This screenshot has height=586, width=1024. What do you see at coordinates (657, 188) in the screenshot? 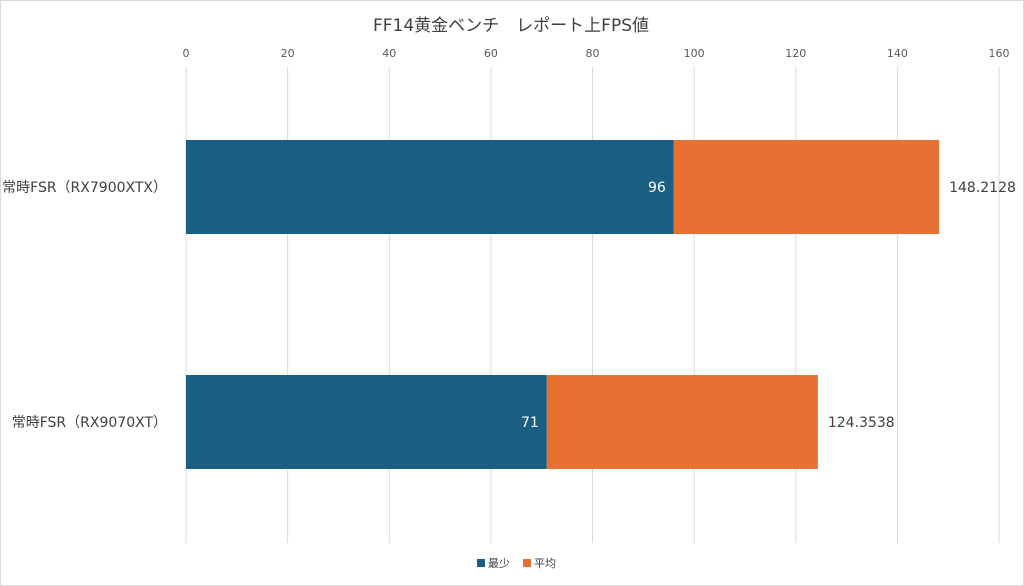
I see `data-label-min: 96` at bounding box center [657, 188].